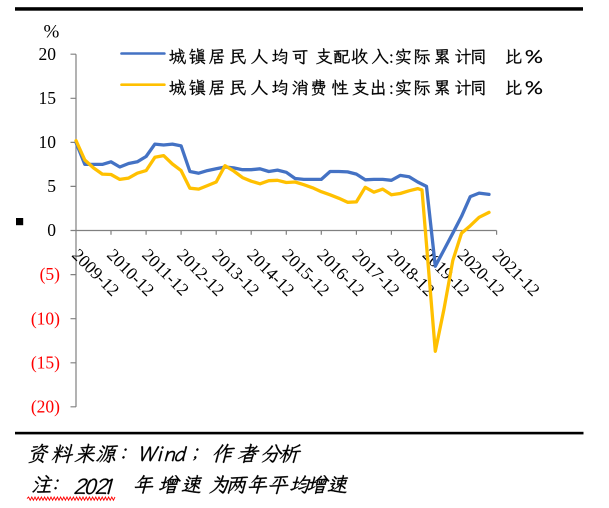 The width and height of the screenshot is (609, 508). I want to click on svg-text: 10, so click(48, 142).